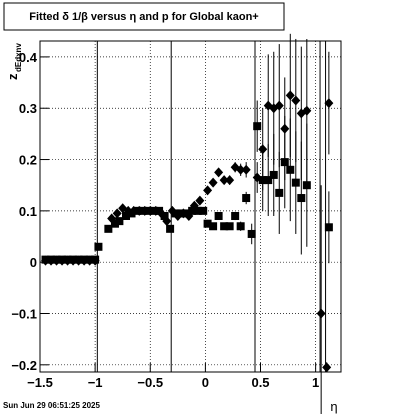 The height and width of the screenshot is (414, 400). What do you see at coordinates (333, 406) in the screenshot?
I see `x-axis-label: η` at bounding box center [333, 406].